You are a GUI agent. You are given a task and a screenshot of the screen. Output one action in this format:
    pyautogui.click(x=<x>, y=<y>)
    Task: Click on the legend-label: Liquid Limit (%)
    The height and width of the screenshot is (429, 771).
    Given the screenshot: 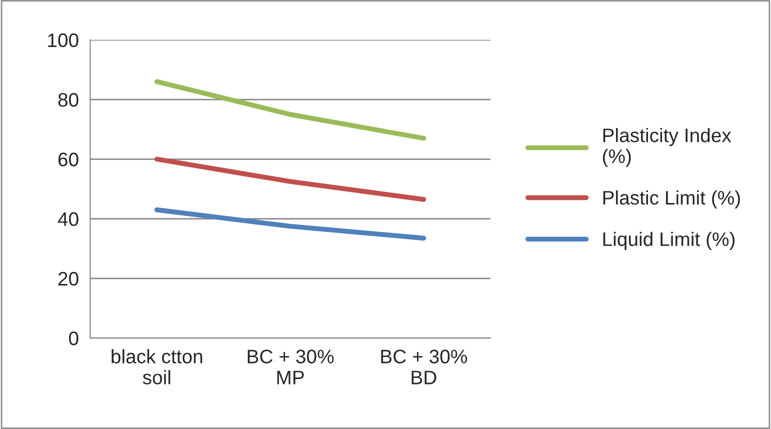 What is the action you would take?
    pyautogui.click(x=669, y=241)
    